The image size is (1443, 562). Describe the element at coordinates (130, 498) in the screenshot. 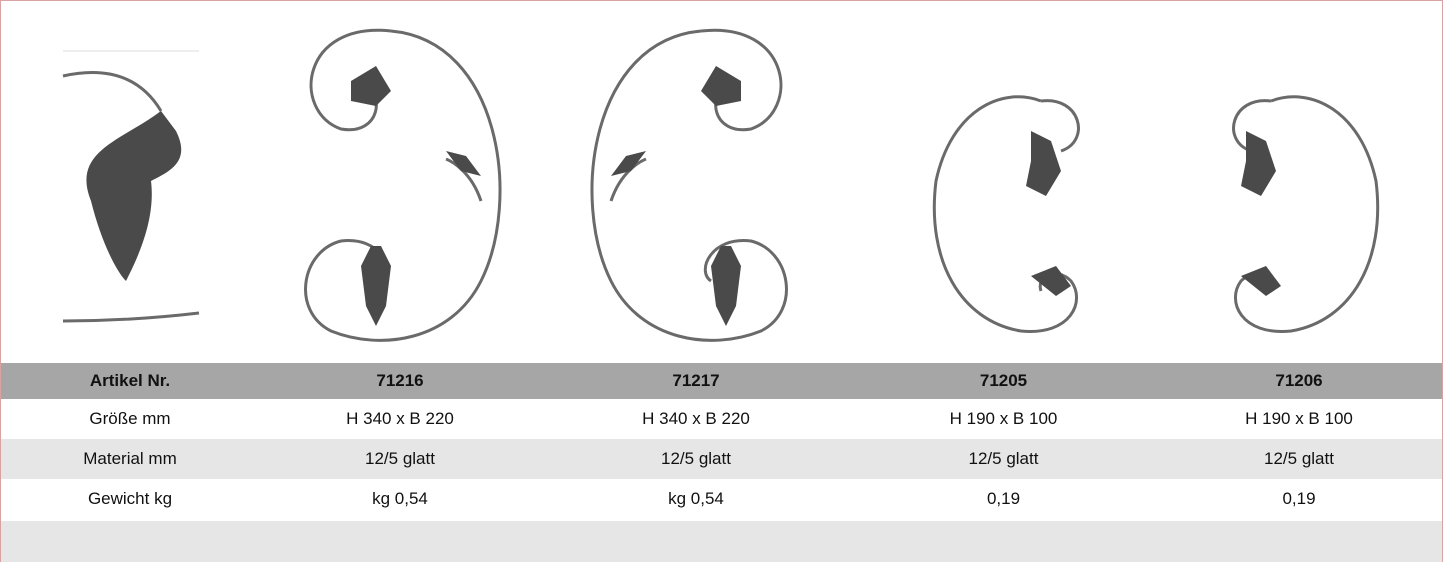

I see `row-label: Gewicht kg` at that location.